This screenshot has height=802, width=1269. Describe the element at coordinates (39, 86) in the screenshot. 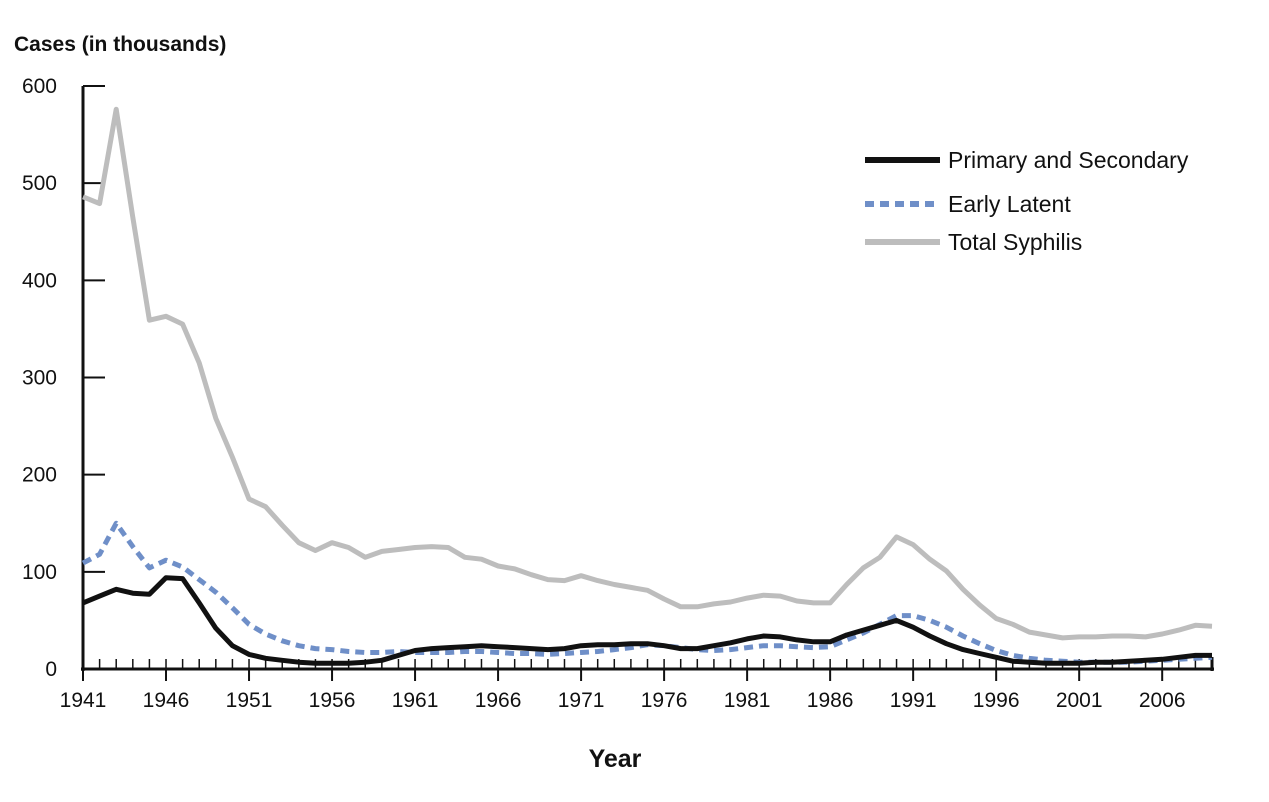

I see `y-tick-label: 600` at that location.